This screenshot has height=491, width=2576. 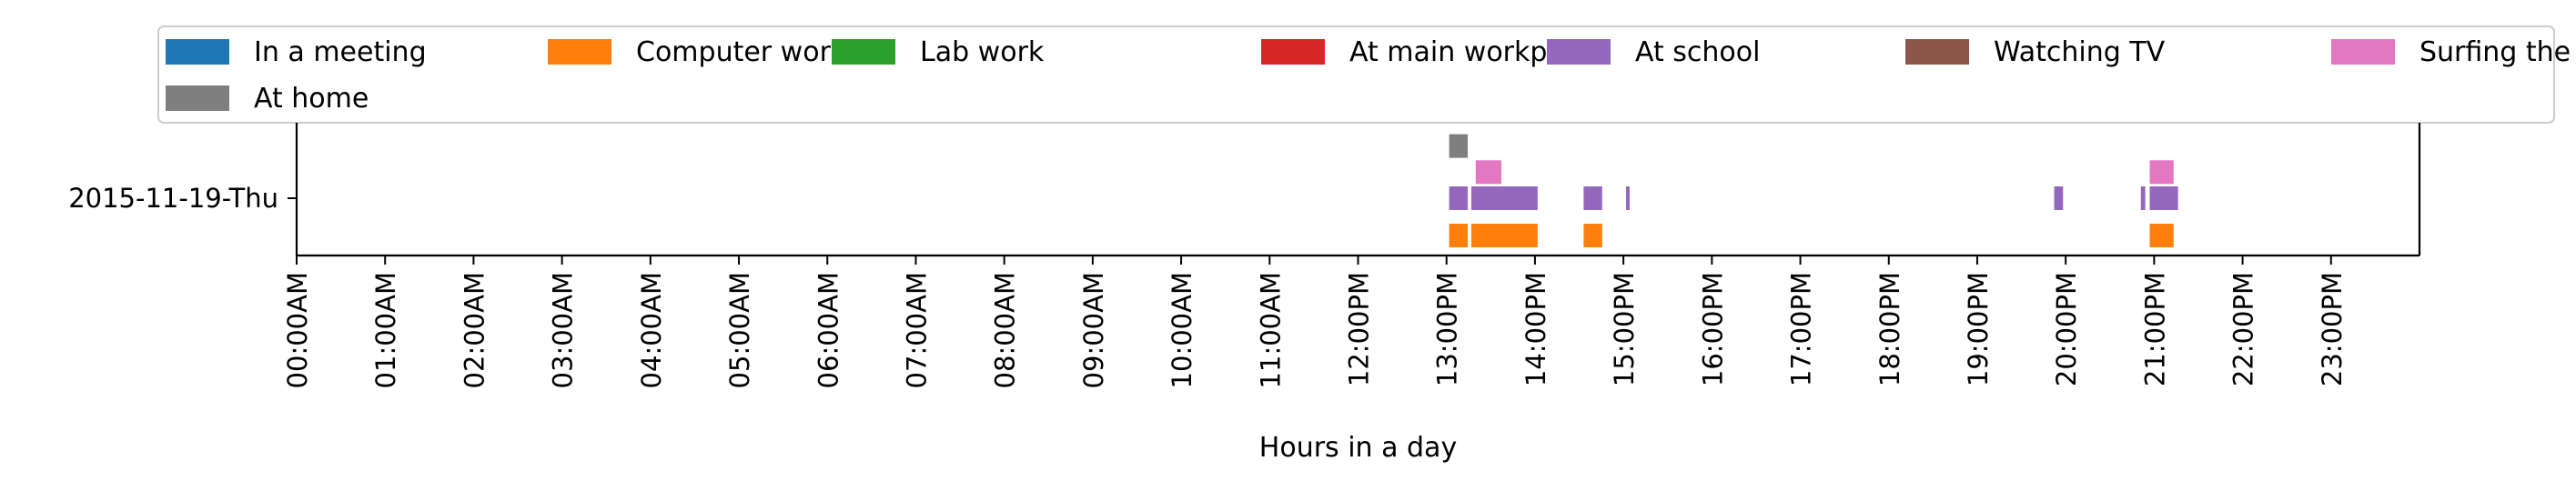 What do you see at coordinates (1094, 330) in the screenshot?
I see `x-tick-label-9: 09:00AM` at bounding box center [1094, 330].